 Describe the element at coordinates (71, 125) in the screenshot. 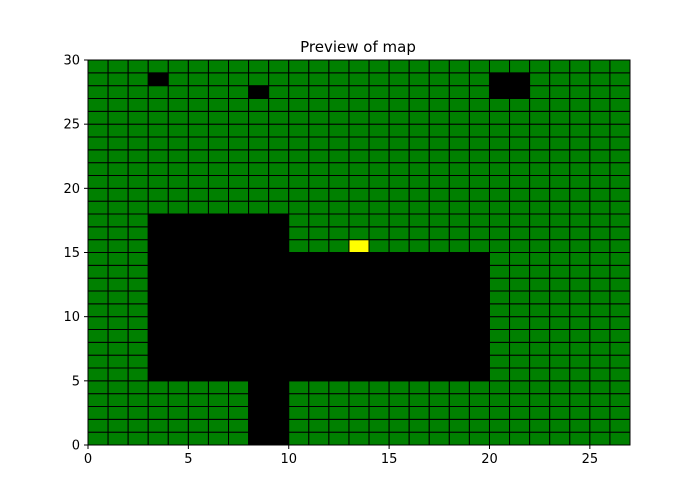

I see `y-tick-label: 25` at that location.